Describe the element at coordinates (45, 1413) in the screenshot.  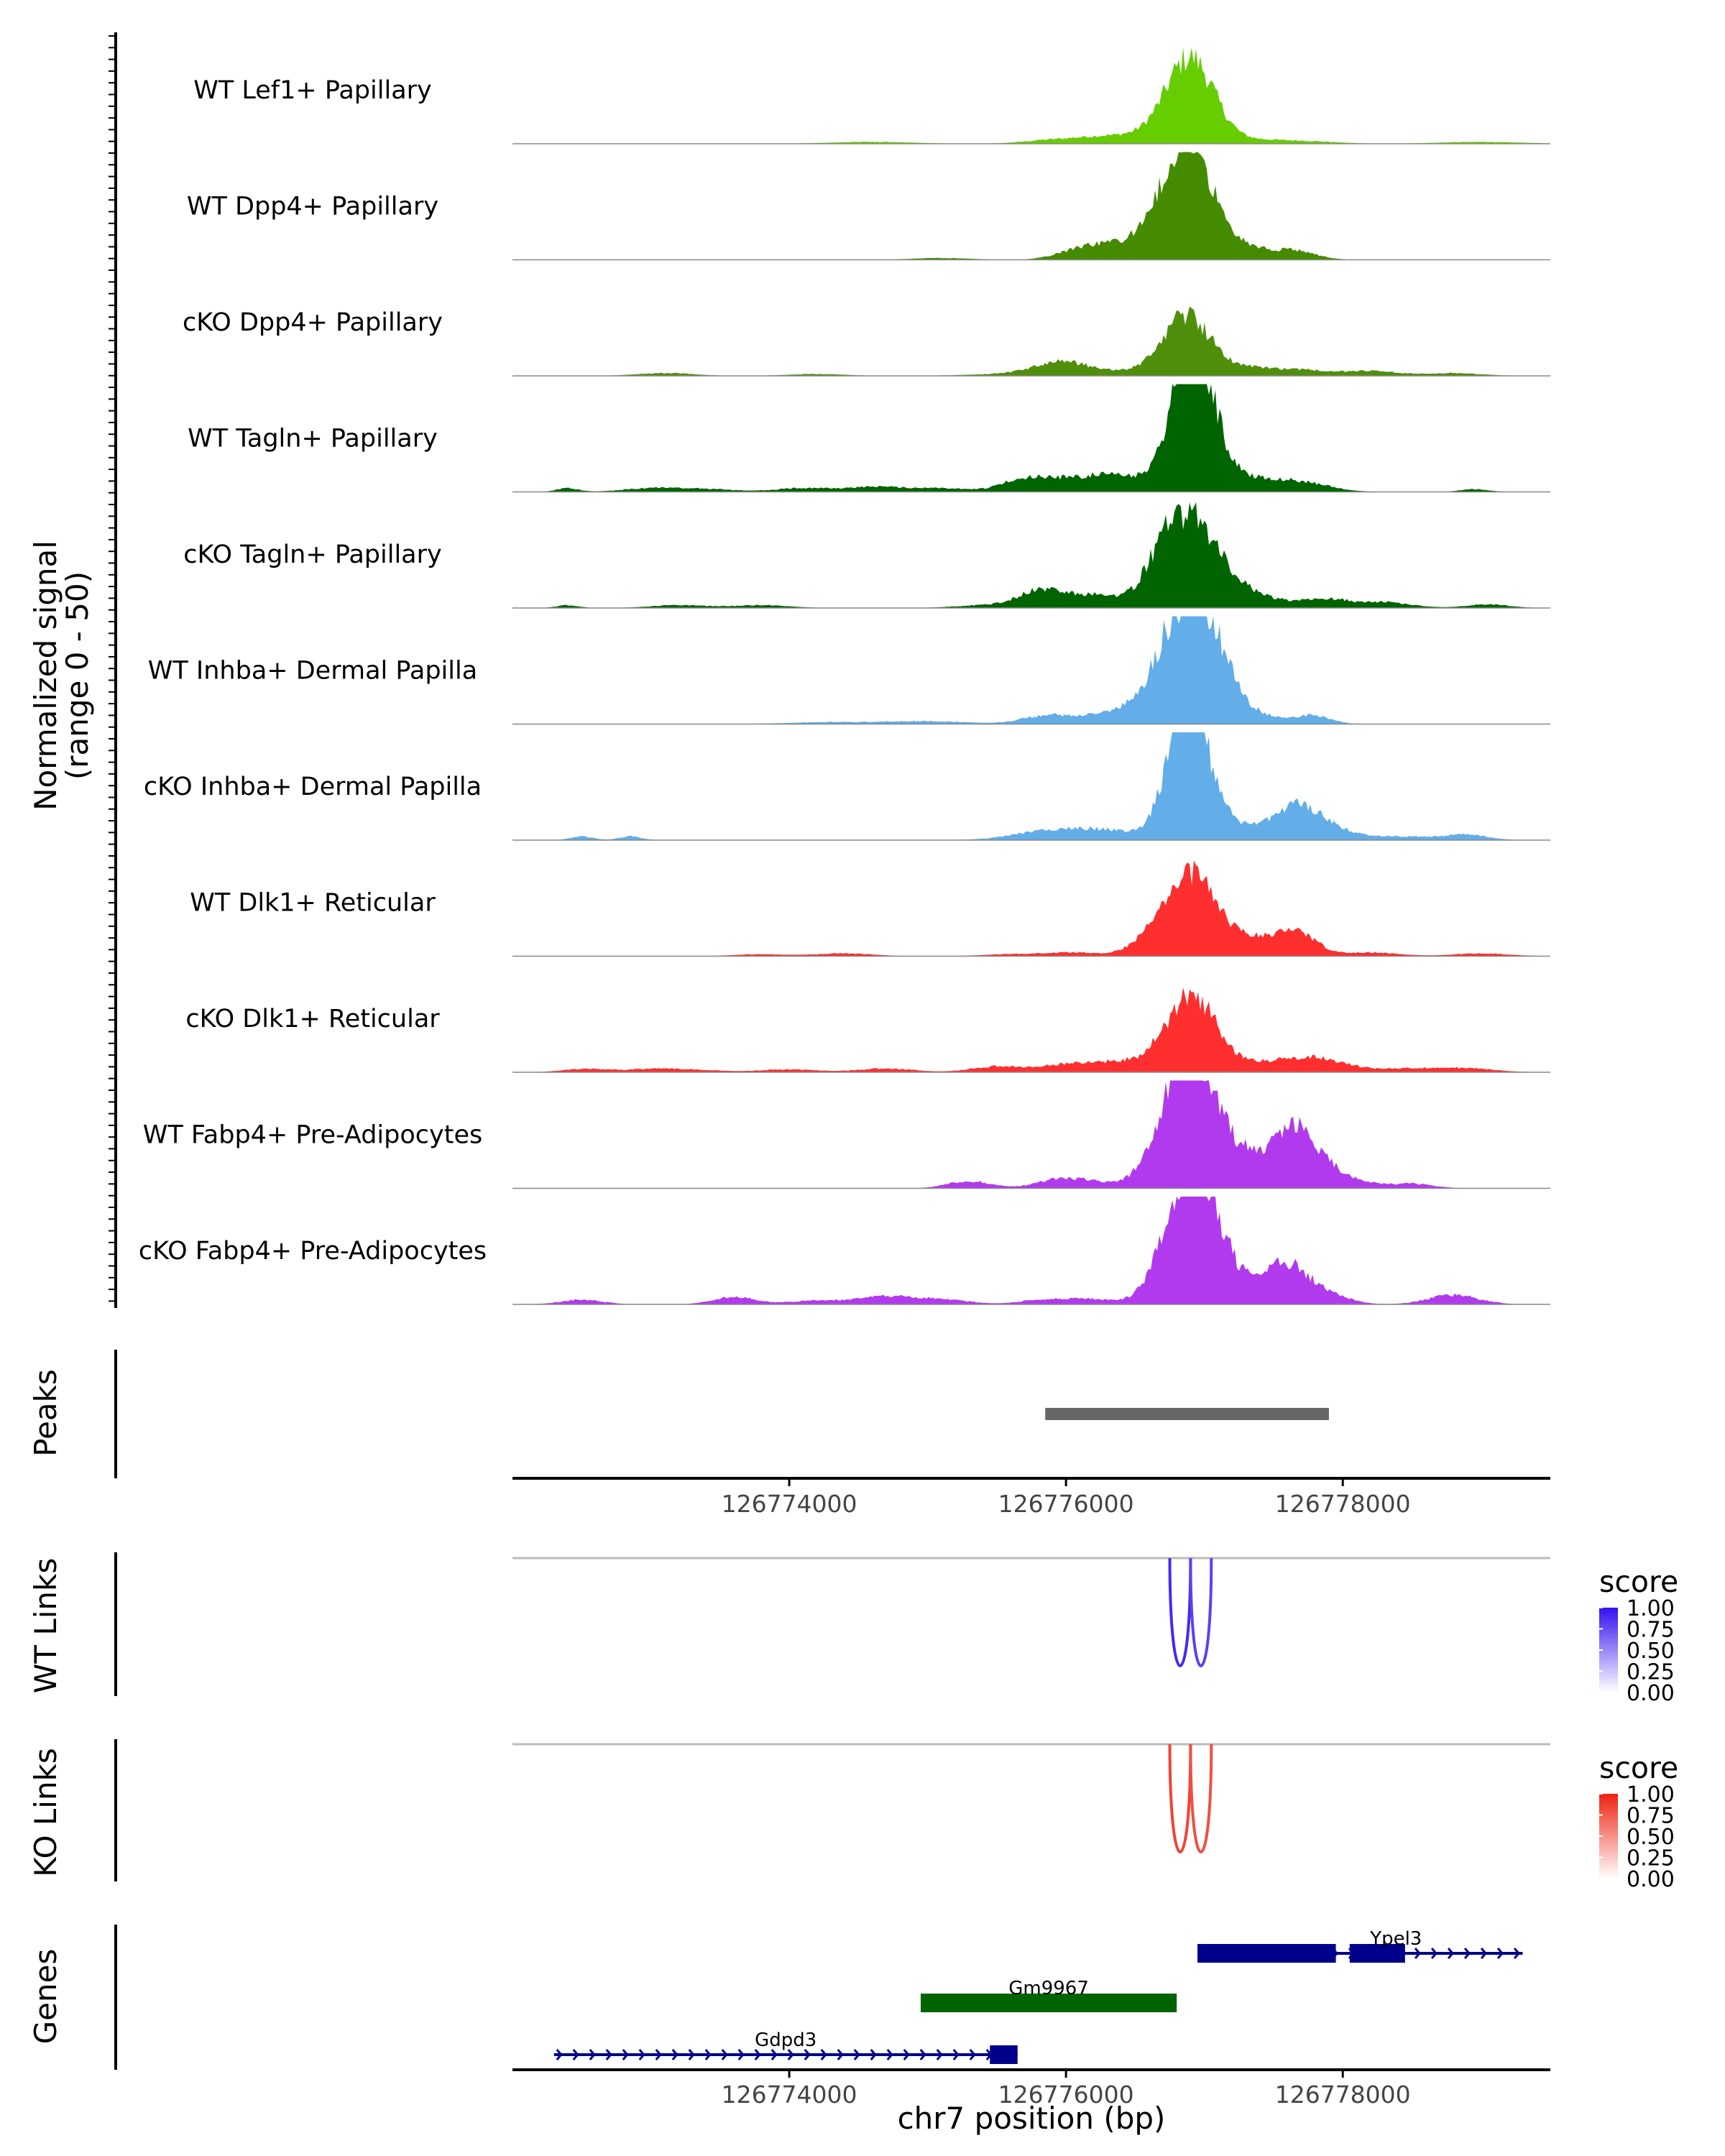
I see `peaks-track-label: Peaks` at that location.